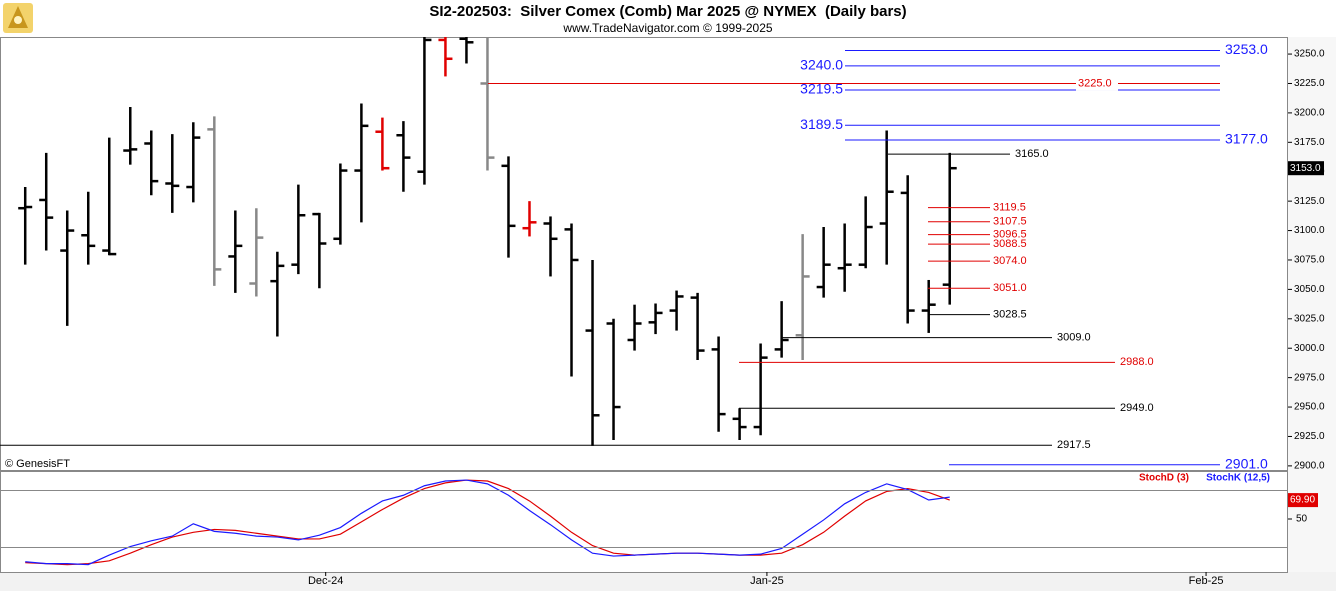  What do you see at coordinates (1010, 315) in the screenshot?
I see `level-label: 3028.5` at bounding box center [1010, 315].